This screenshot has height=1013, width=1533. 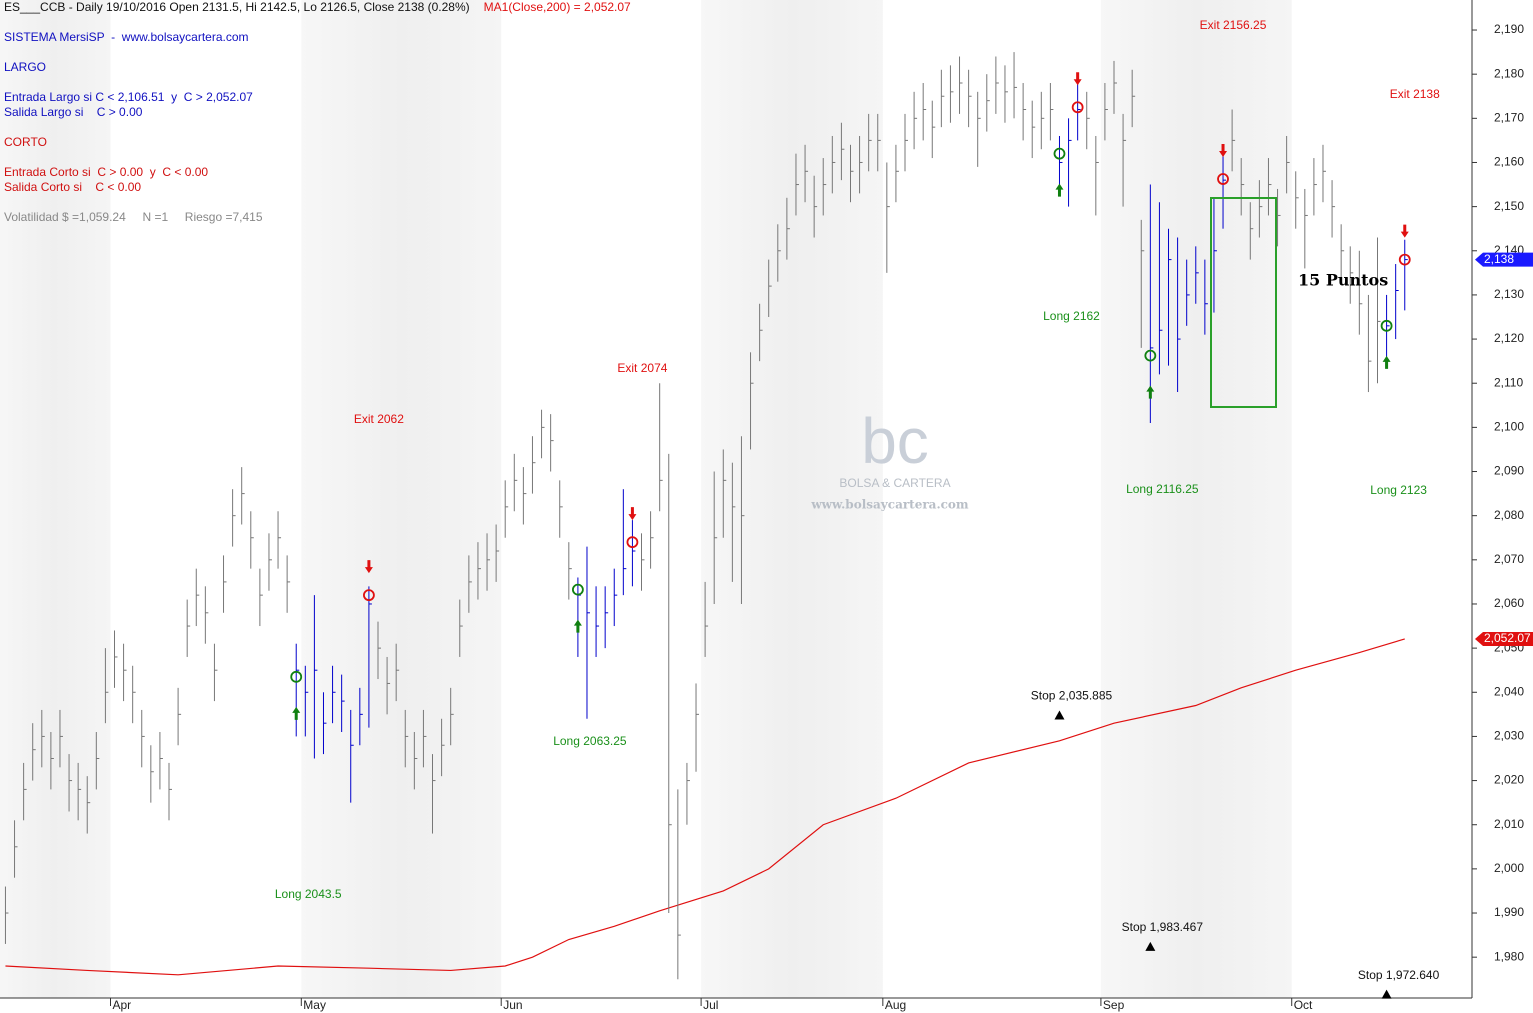 What do you see at coordinates (106, 172) in the screenshot?
I see `info-line: Entrada Corto si C > 0.00 y C < 0.00` at bounding box center [106, 172].